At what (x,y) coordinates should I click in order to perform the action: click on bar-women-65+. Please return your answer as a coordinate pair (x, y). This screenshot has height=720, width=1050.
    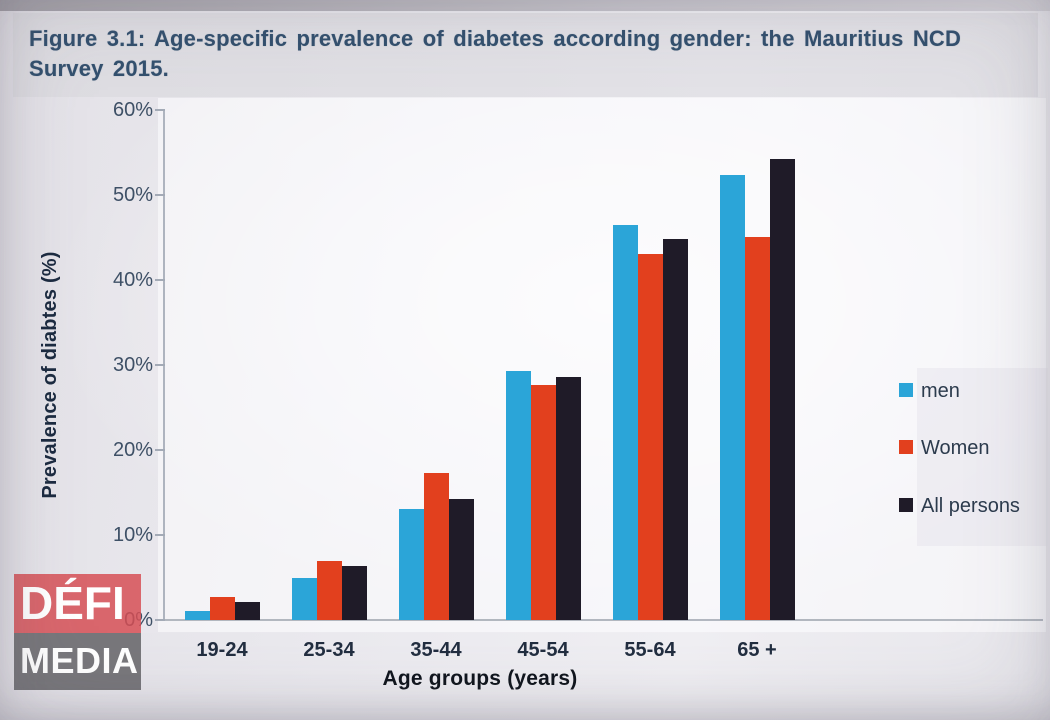
    Looking at the image, I should click on (757, 428).